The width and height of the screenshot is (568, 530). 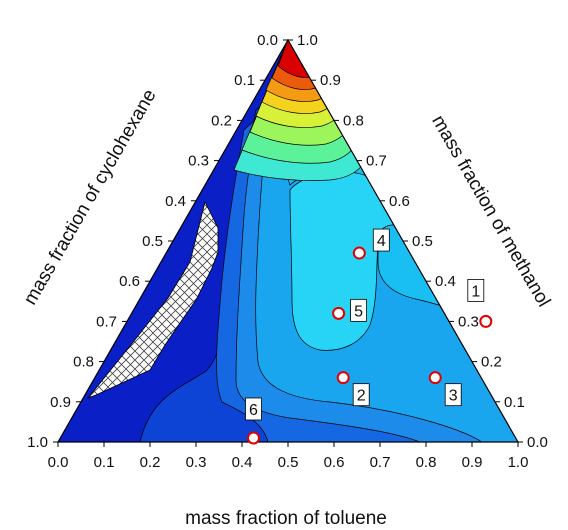 I want to click on point-label-1: 1, so click(x=475, y=291).